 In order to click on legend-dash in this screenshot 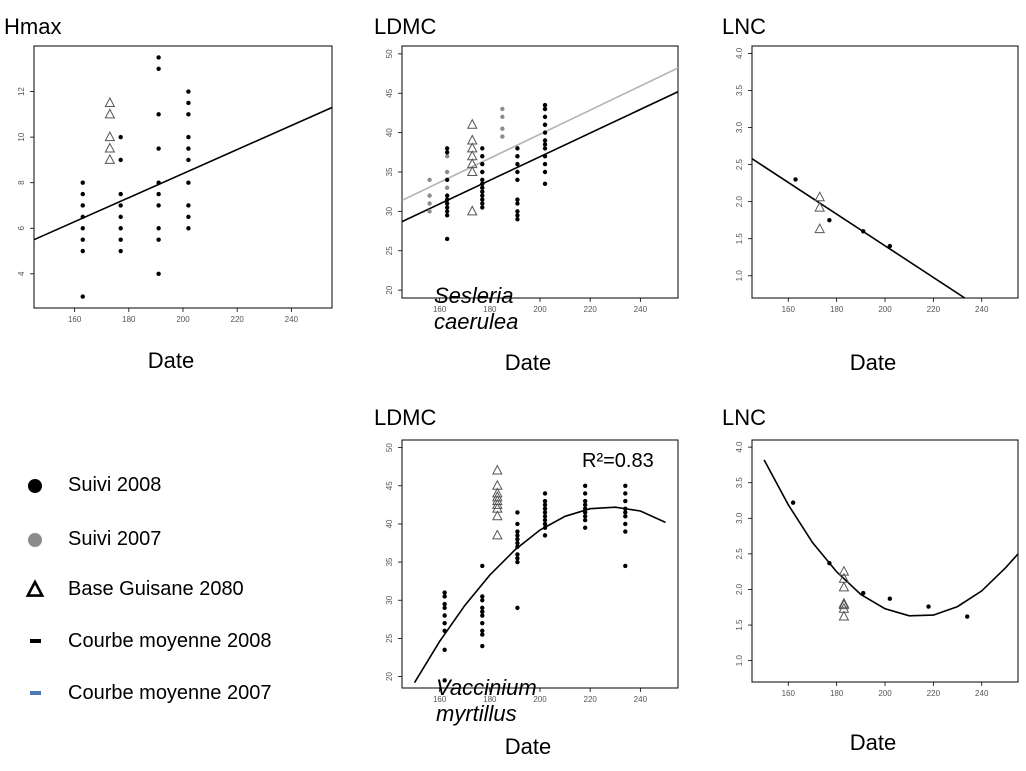, I will do `click(35, 641)`.